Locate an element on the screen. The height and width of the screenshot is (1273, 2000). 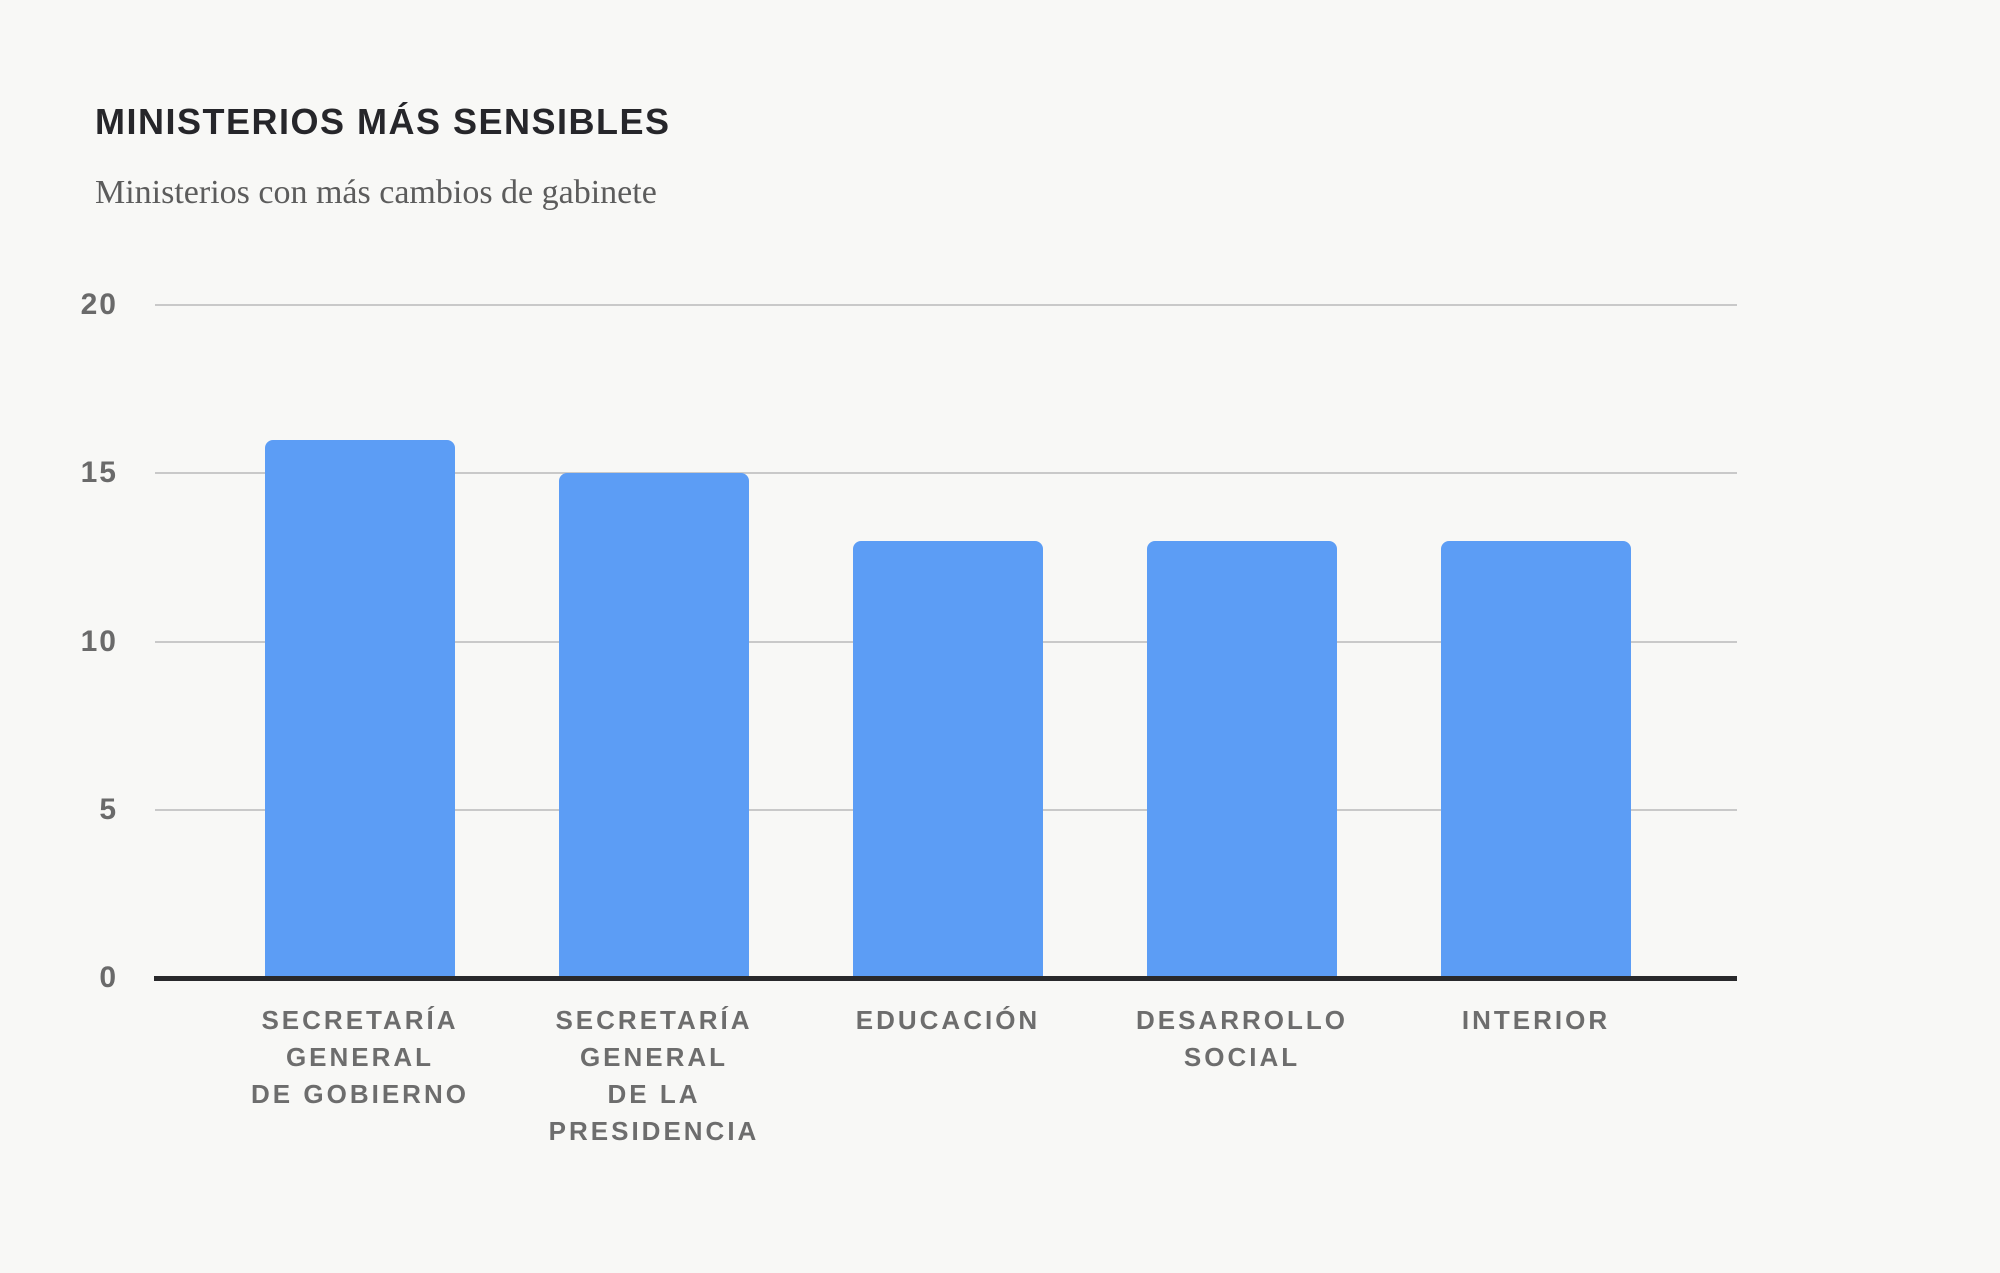
y-tick-label: 10 is located at coordinates (99, 641).